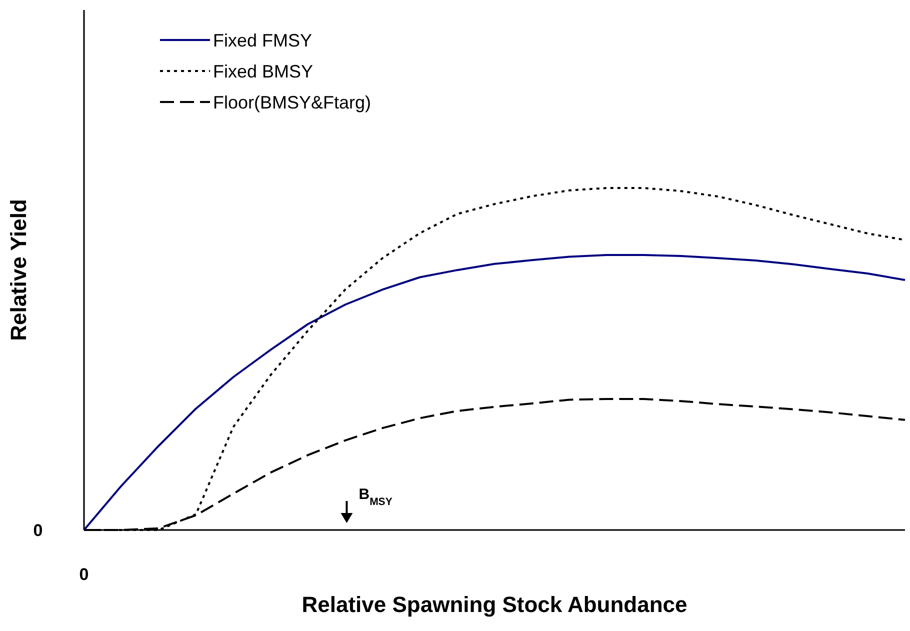  What do you see at coordinates (18, 270) in the screenshot?
I see `y-axis-title: Relative Yield` at bounding box center [18, 270].